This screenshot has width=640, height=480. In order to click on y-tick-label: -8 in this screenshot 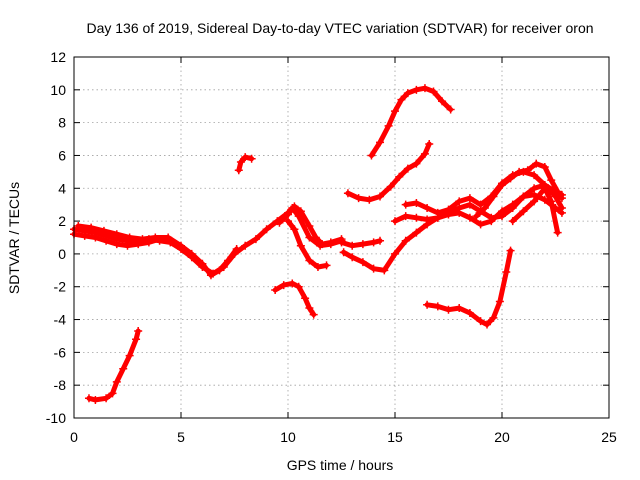, I will do `click(60, 385)`.